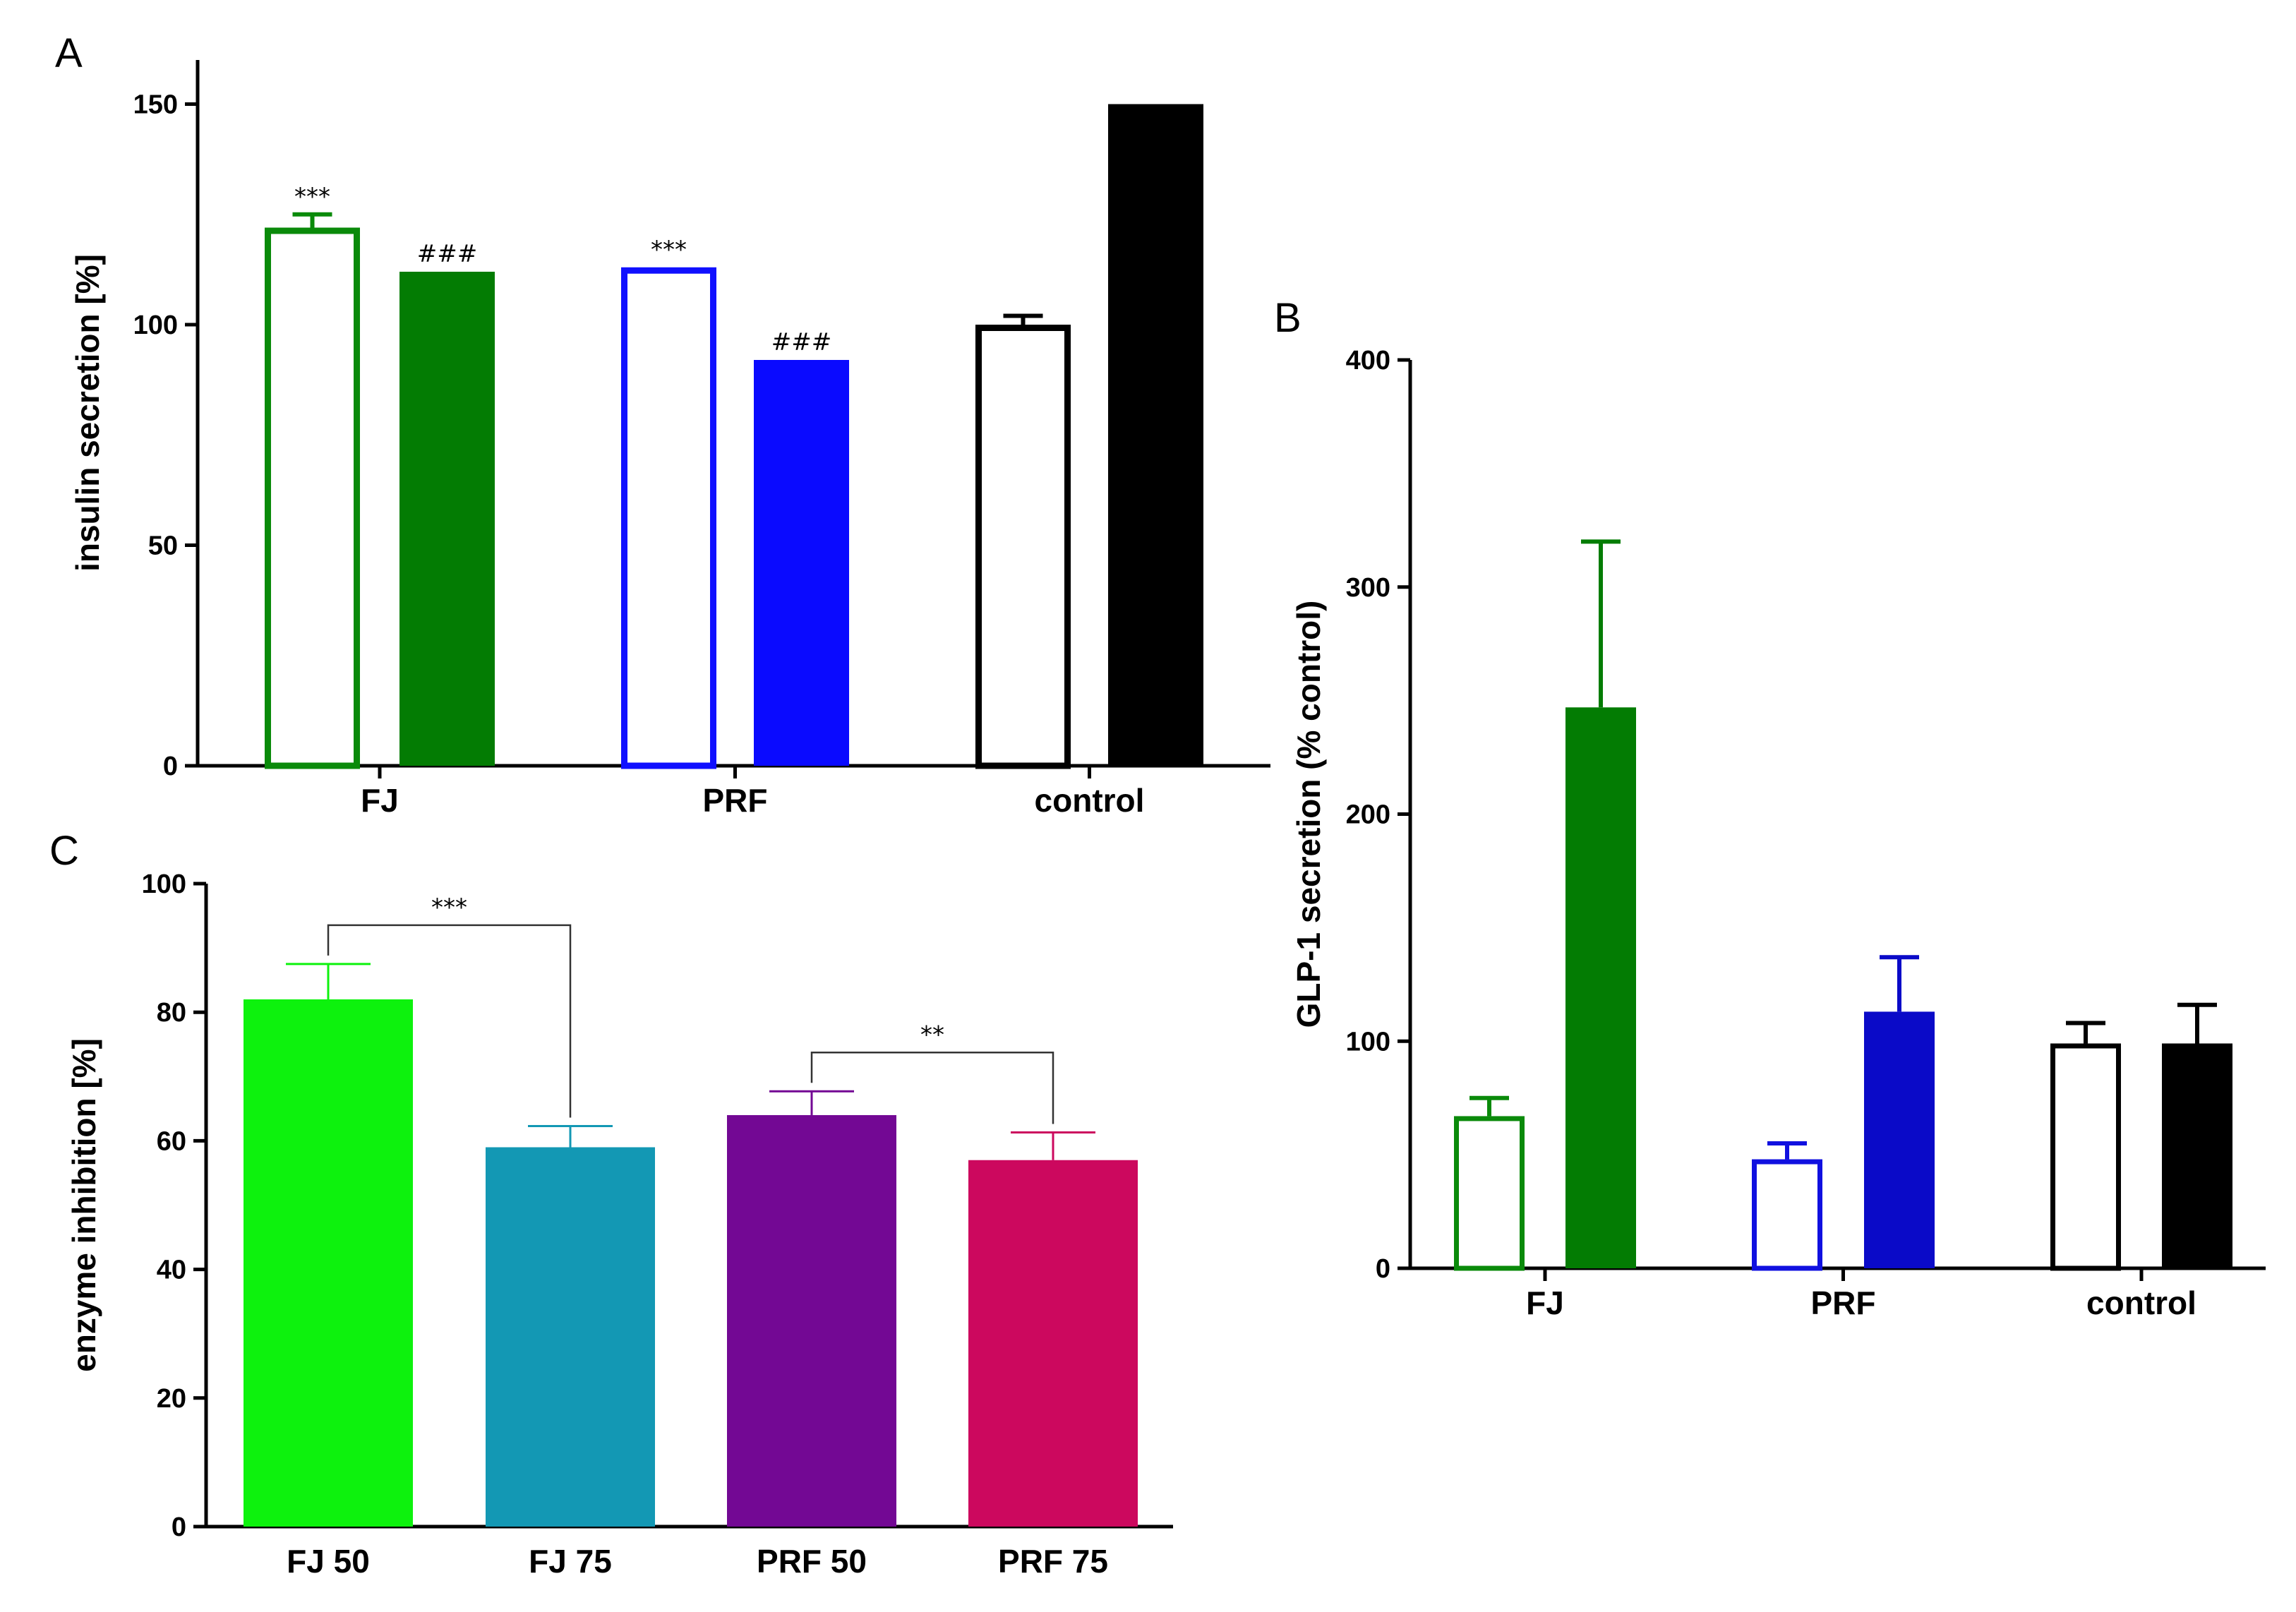 The width and height of the screenshot is (2296, 1612). Describe the element at coordinates (449, 908) in the screenshot. I see `c-bracket-label: ***` at that location.